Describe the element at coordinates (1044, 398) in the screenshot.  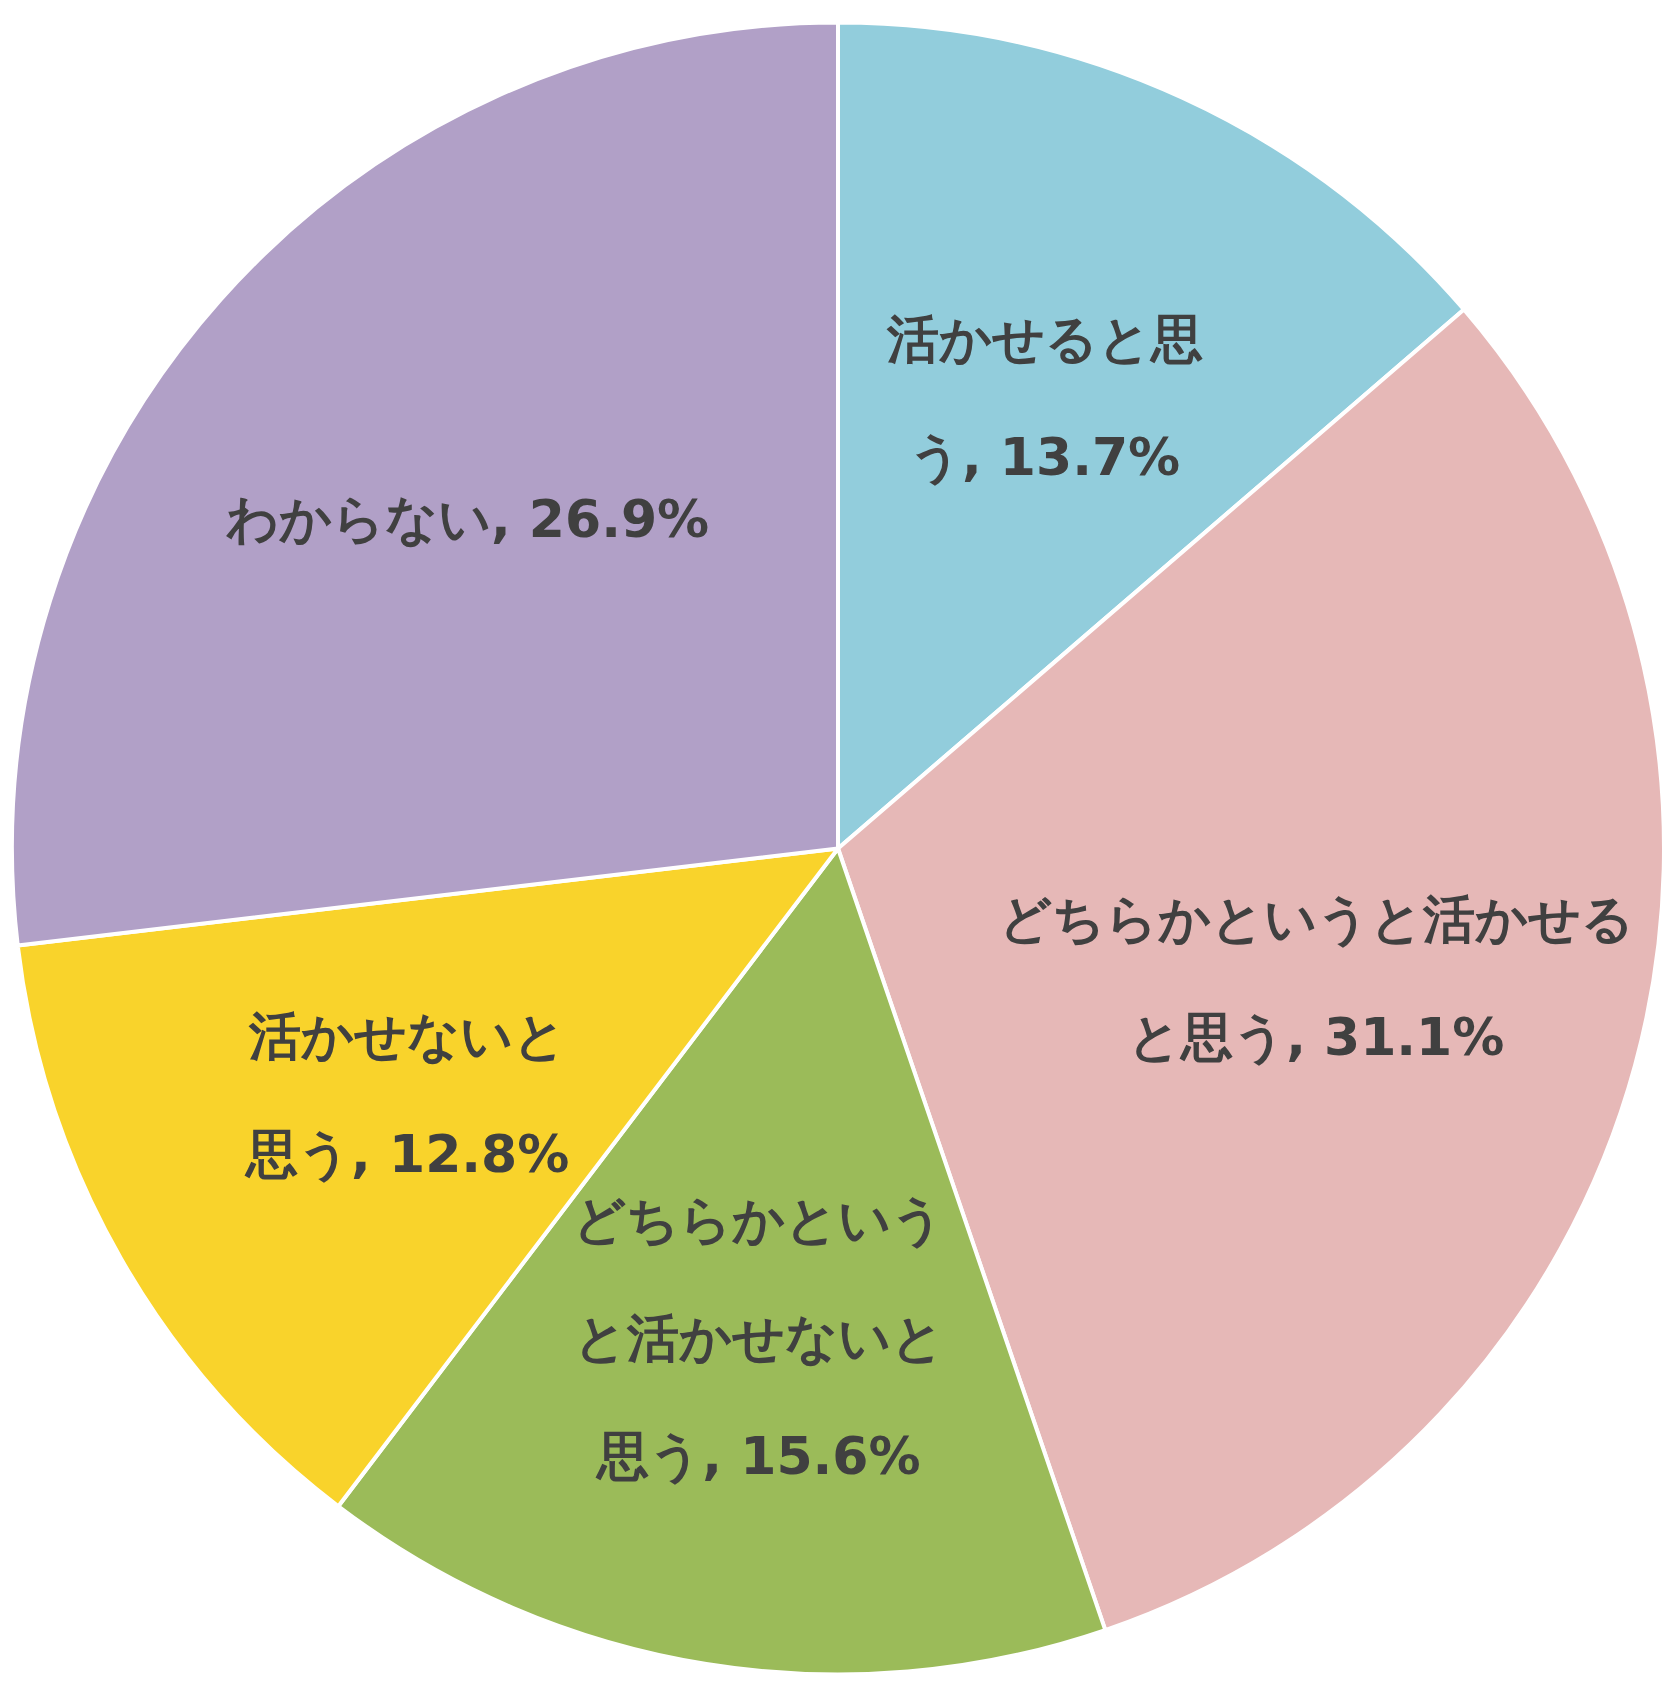
I see `slice-label: 活かせると思う, 13.7%` at that location.